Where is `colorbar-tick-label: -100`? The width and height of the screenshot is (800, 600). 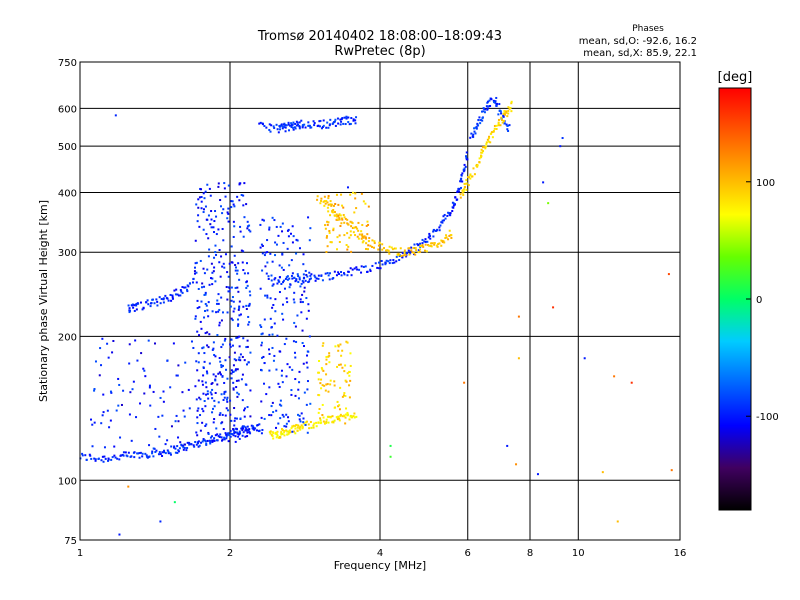 colorbar-tick-label: -100 is located at coordinates (767, 417).